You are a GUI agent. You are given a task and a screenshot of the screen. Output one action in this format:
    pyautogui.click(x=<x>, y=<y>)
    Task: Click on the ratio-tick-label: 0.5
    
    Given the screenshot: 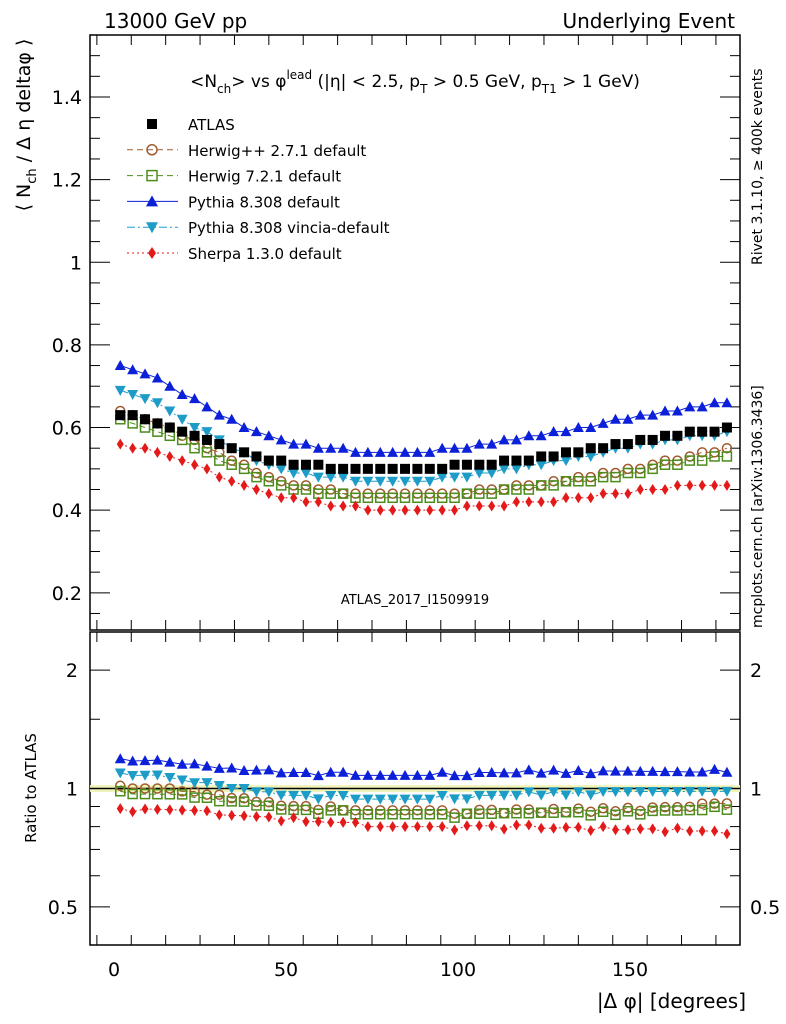 What is the action you would take?
    pyautogui.click(x=63, y=908)
    